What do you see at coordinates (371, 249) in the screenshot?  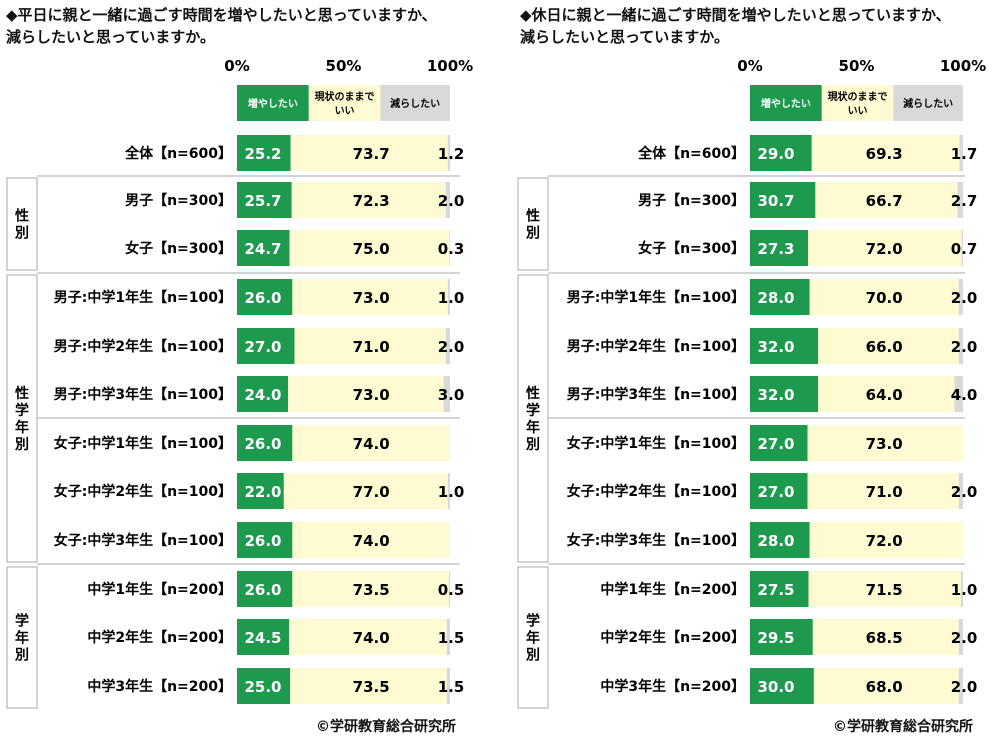 I see `data-label-current: 75.0` at bounding box center [371, 249].